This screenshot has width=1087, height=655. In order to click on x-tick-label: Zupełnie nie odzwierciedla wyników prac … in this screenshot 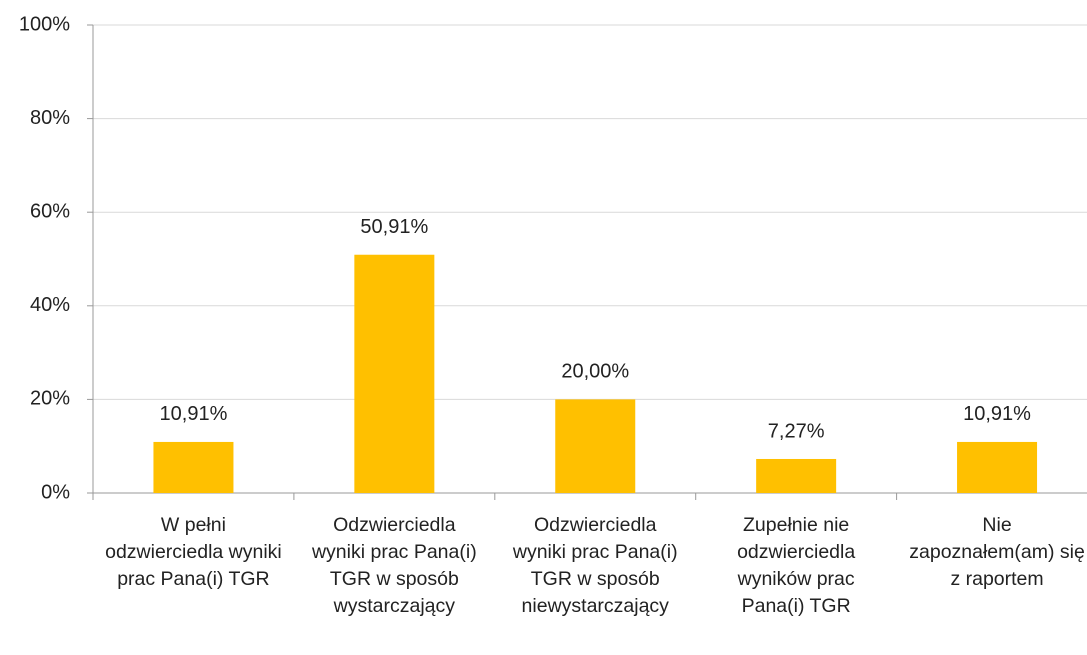, I will do `click(796, 565)`.